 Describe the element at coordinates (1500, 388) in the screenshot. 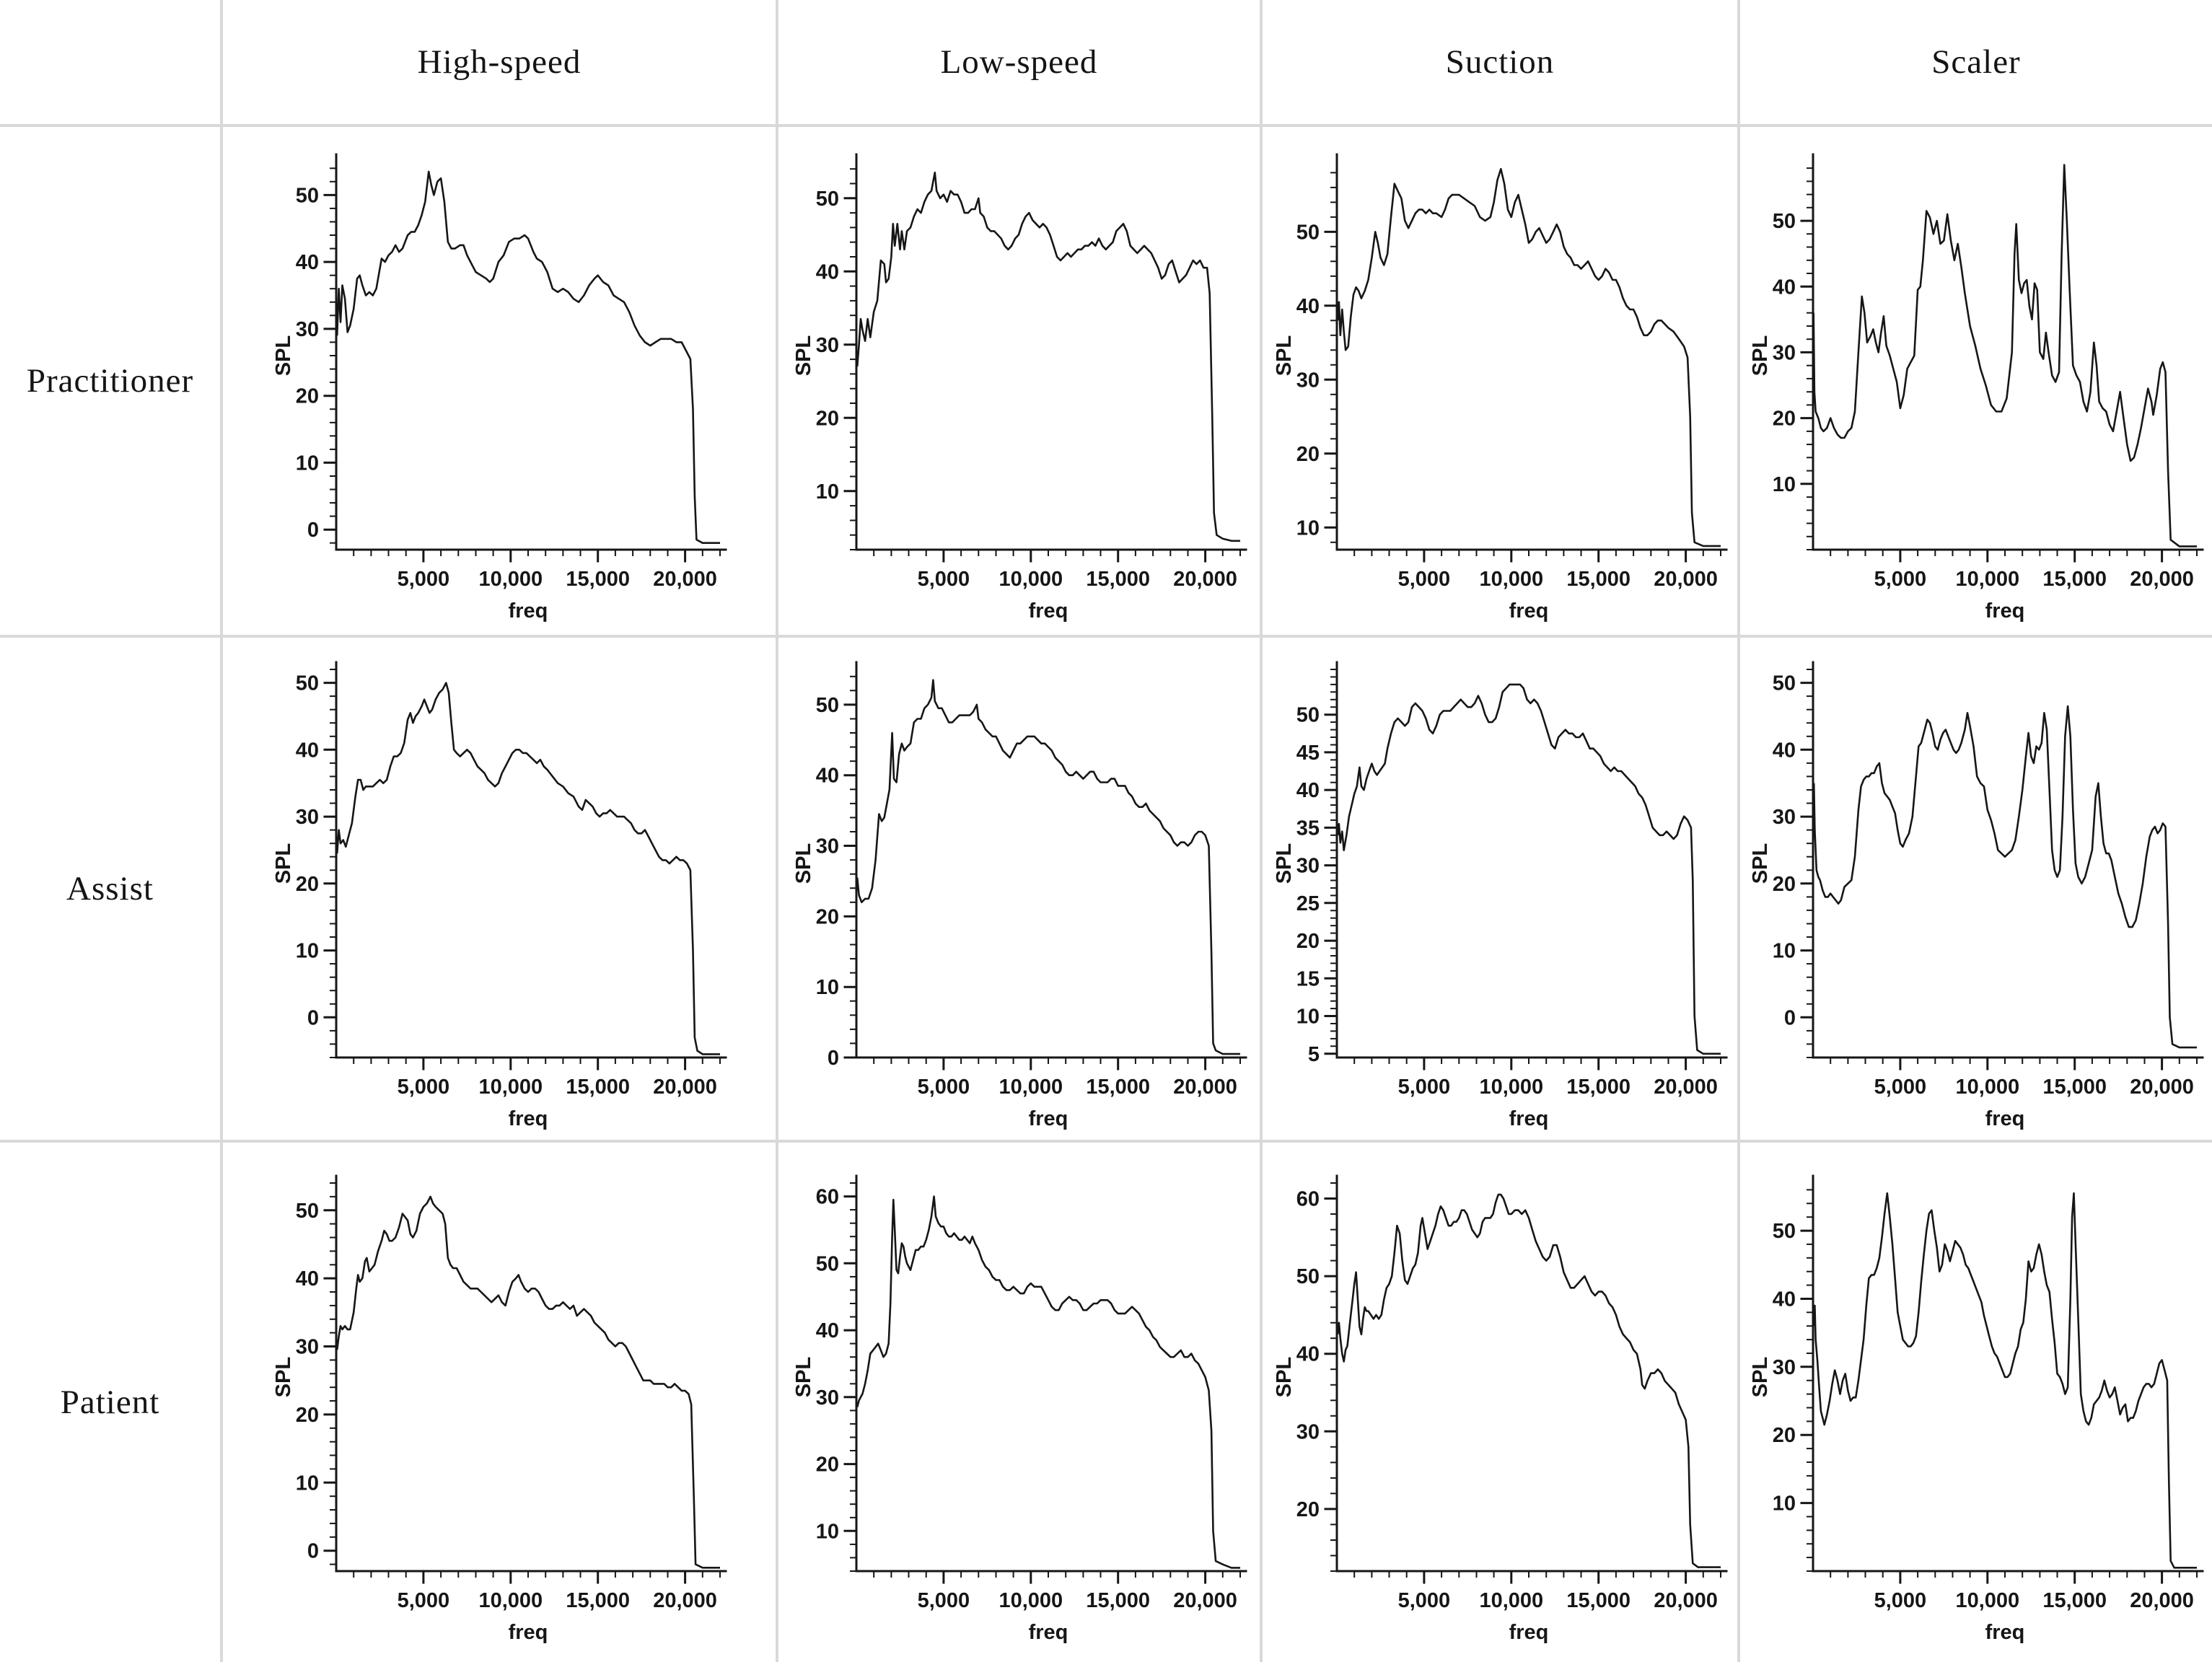

I see `chart-practitioner-suction: 10 20 30 40 50 5,000 10,000 15,000 20,000 freq SPL` at that location.